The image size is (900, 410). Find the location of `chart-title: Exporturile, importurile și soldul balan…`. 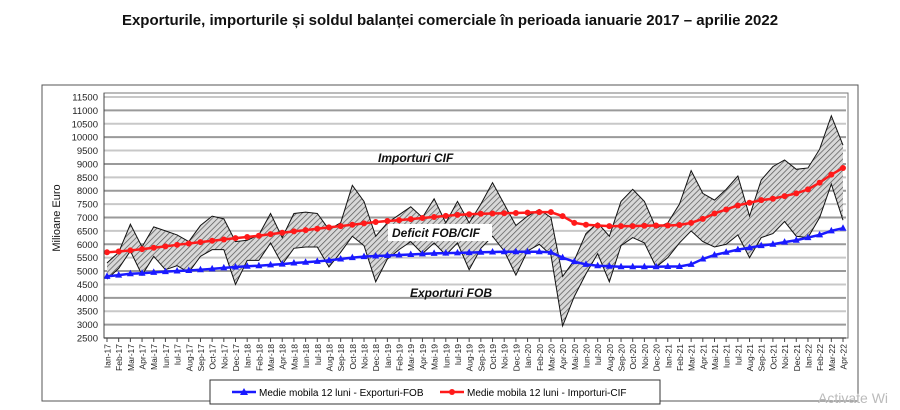

chart-title: Exporturile, importurile și soldul balan… is located at coordinates (450, 20).